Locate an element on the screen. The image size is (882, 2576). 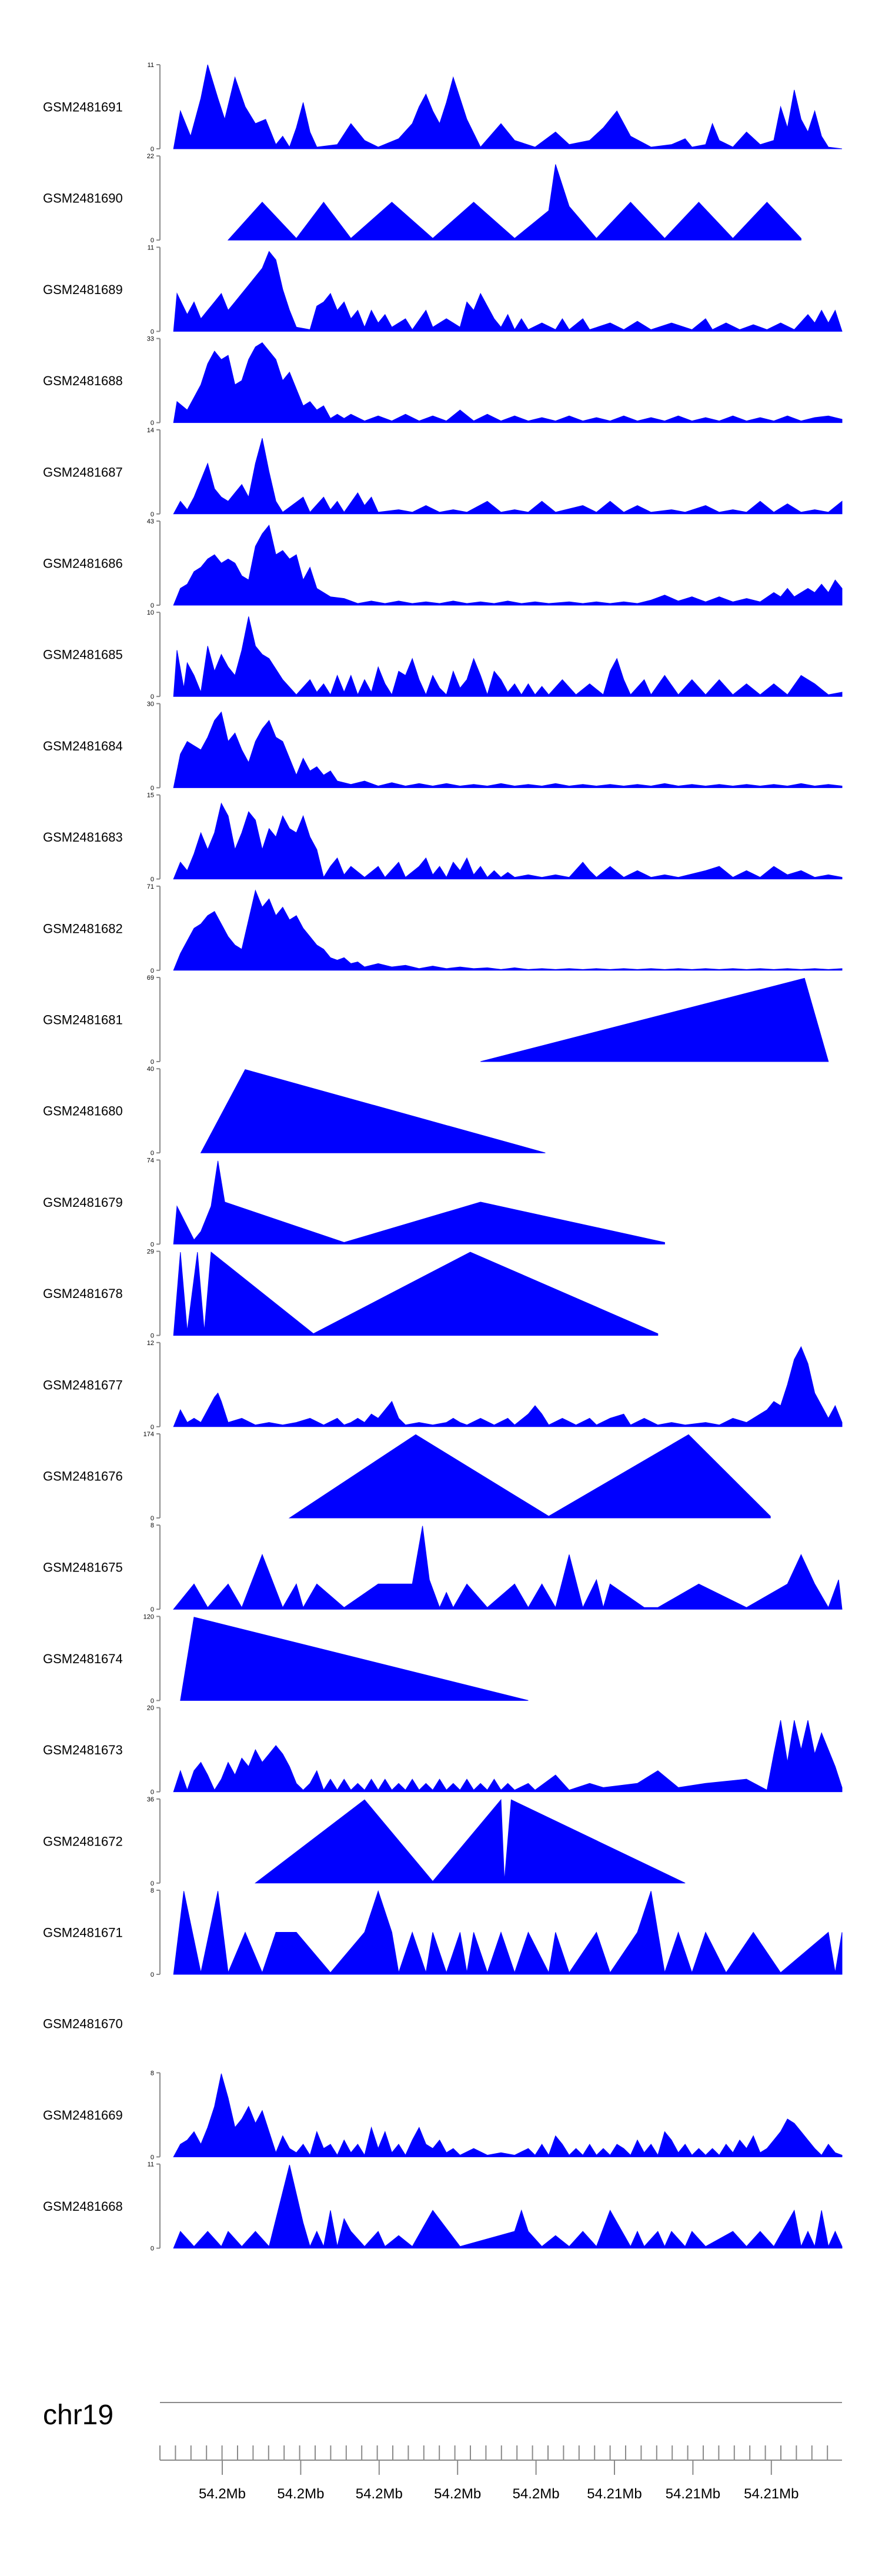
axis-ticks is located at coordinates (493, 2460).